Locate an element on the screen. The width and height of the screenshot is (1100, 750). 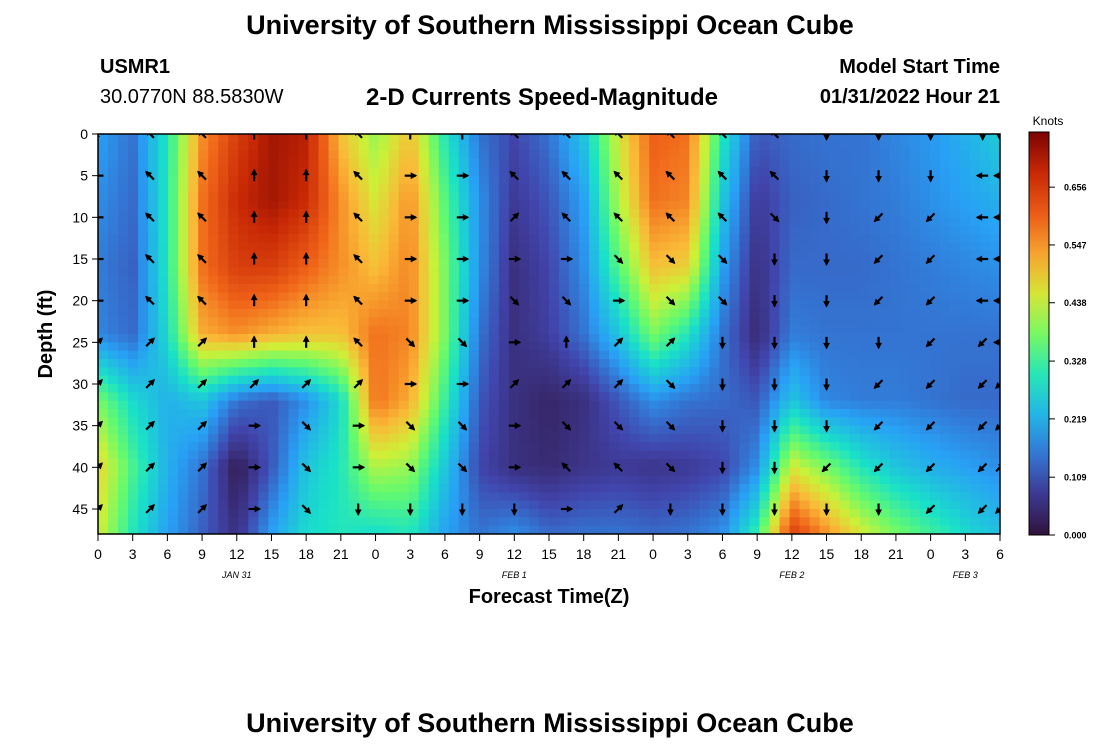
date-labels: JAN 31 FEB 1 FEB 2 FEB 3 is located at coordinates (599, 575).